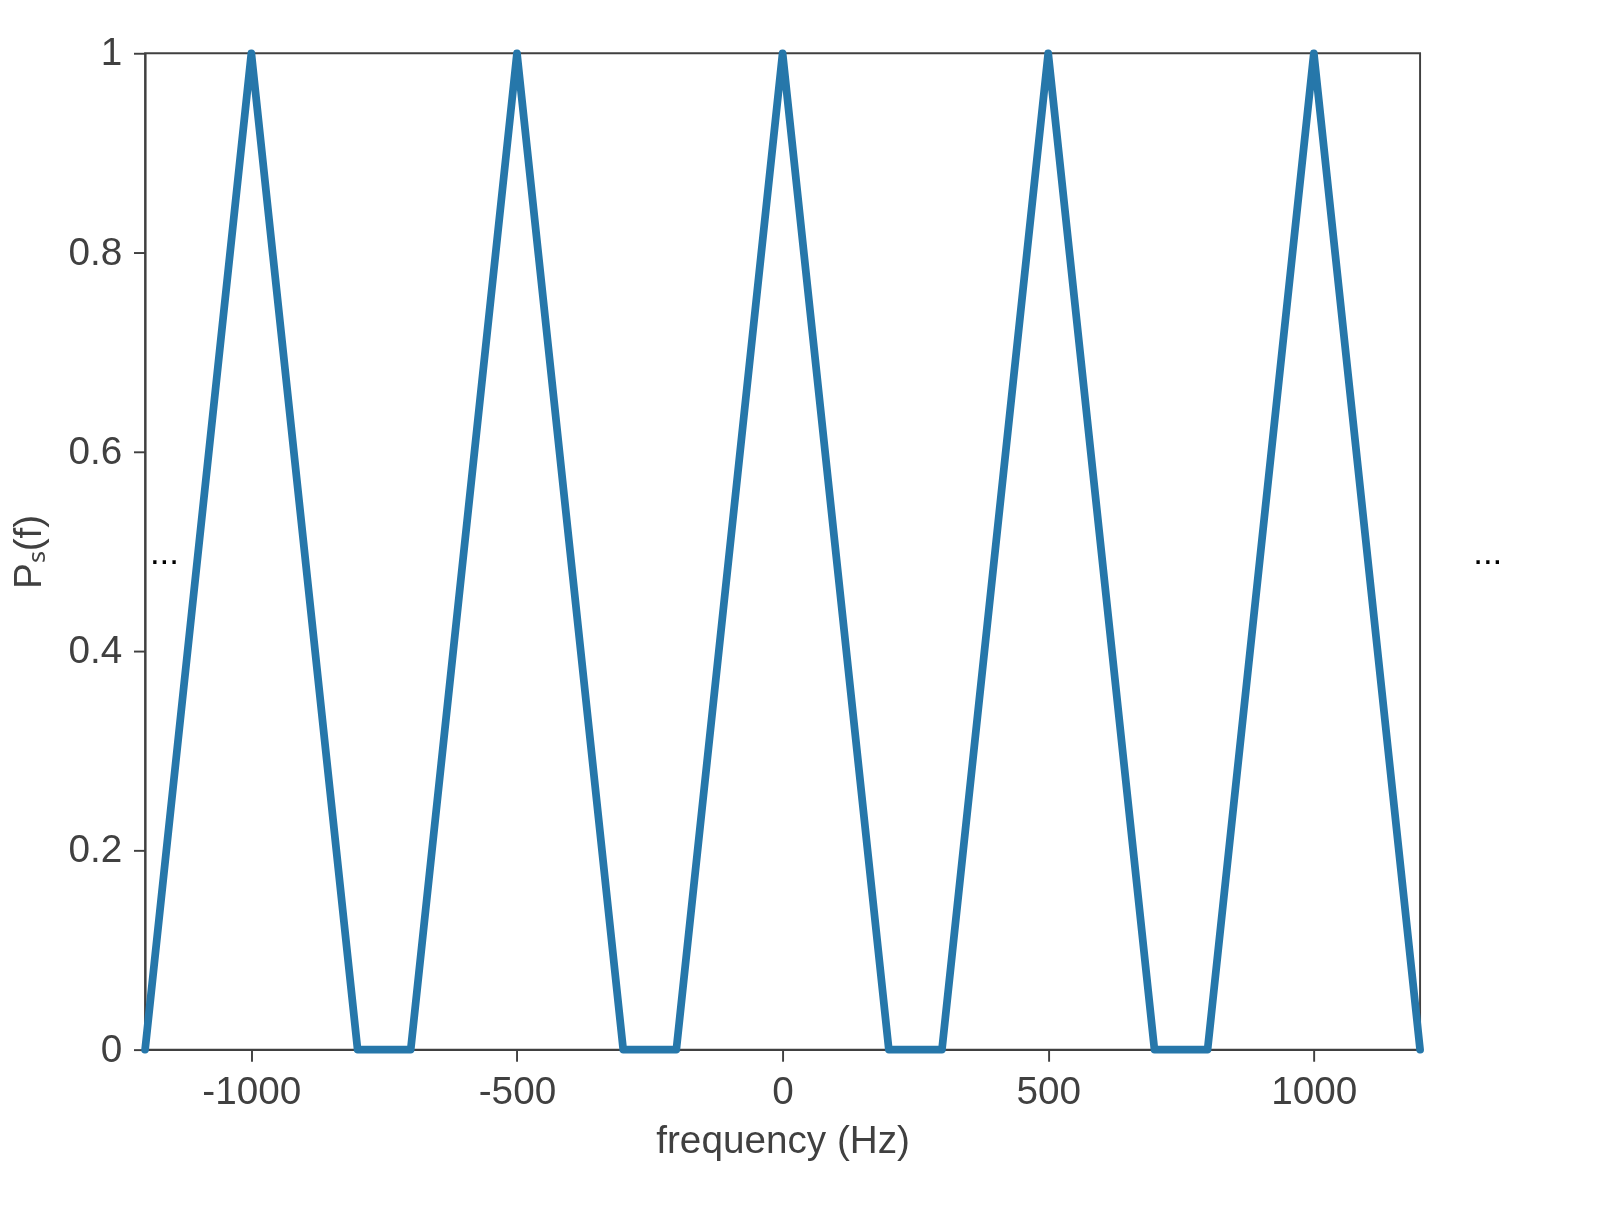 Image resolution: width=1600 pixels, height=1220 pixels. Describe the element at coordinates (28, 552) in the screenshot. I see `y-axis-title: Pₛ(f)` at that location.